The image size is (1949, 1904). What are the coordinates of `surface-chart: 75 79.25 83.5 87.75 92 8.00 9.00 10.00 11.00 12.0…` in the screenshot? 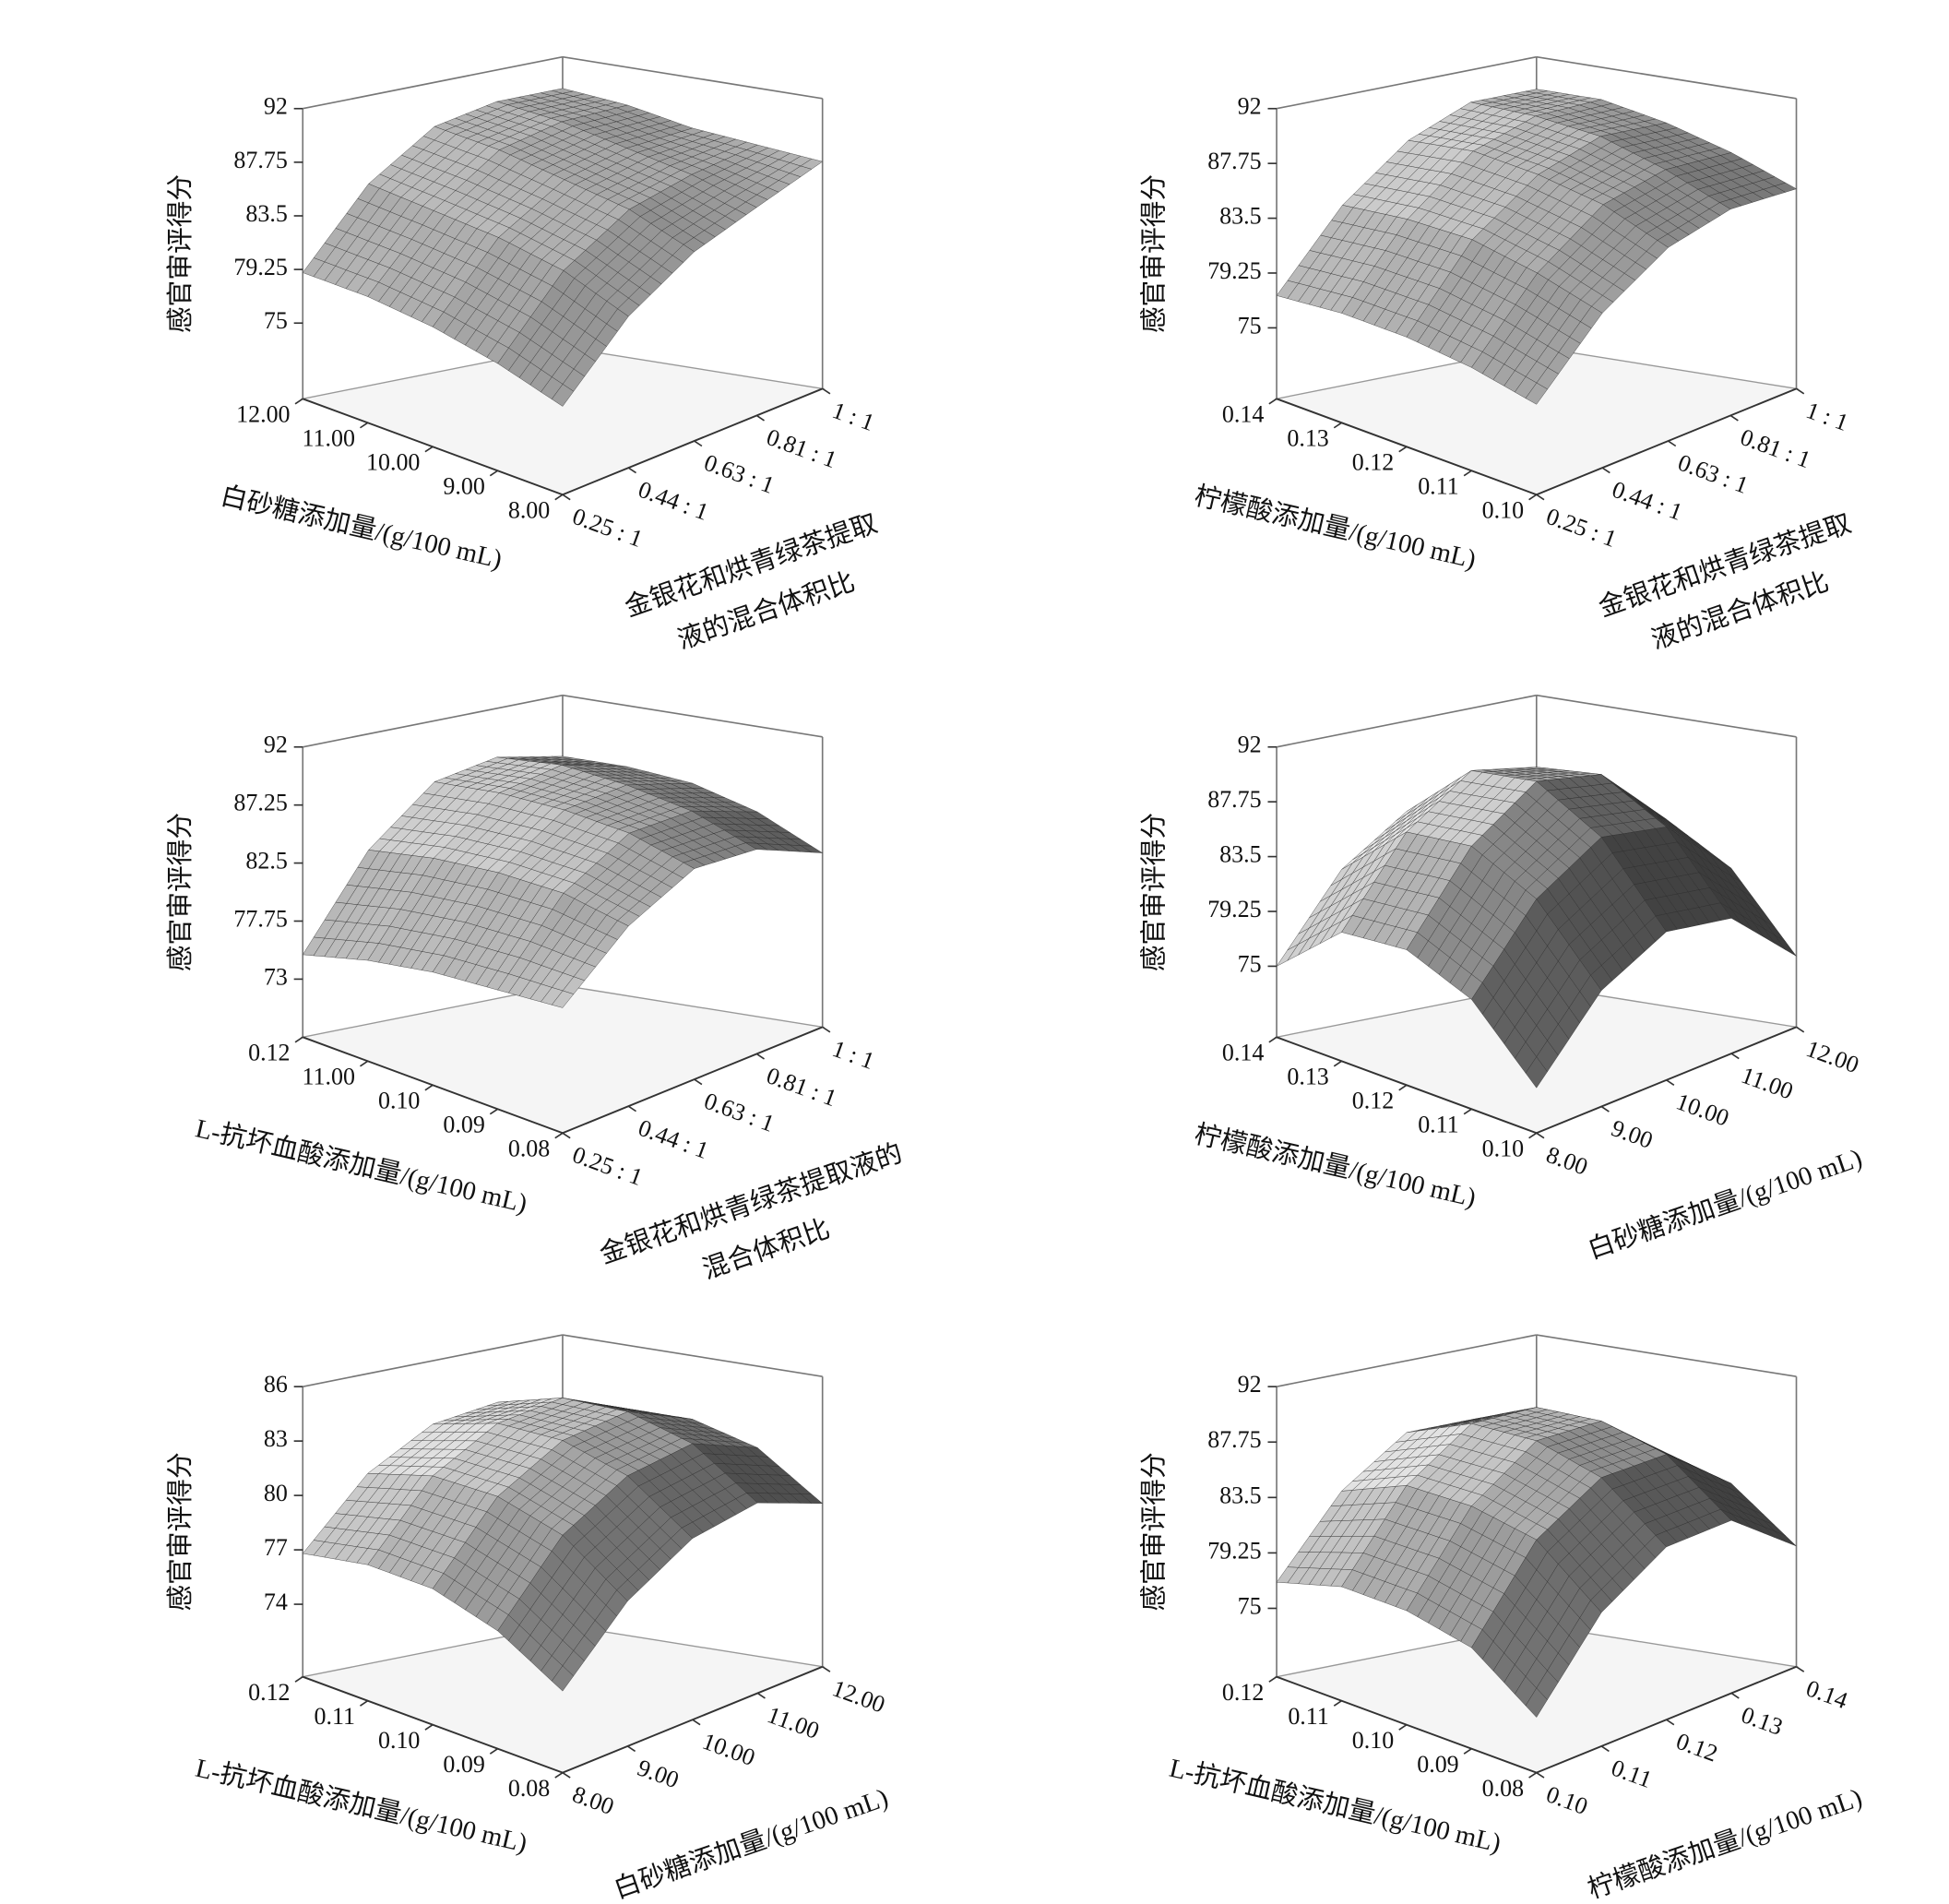 It's located at (523, 355).